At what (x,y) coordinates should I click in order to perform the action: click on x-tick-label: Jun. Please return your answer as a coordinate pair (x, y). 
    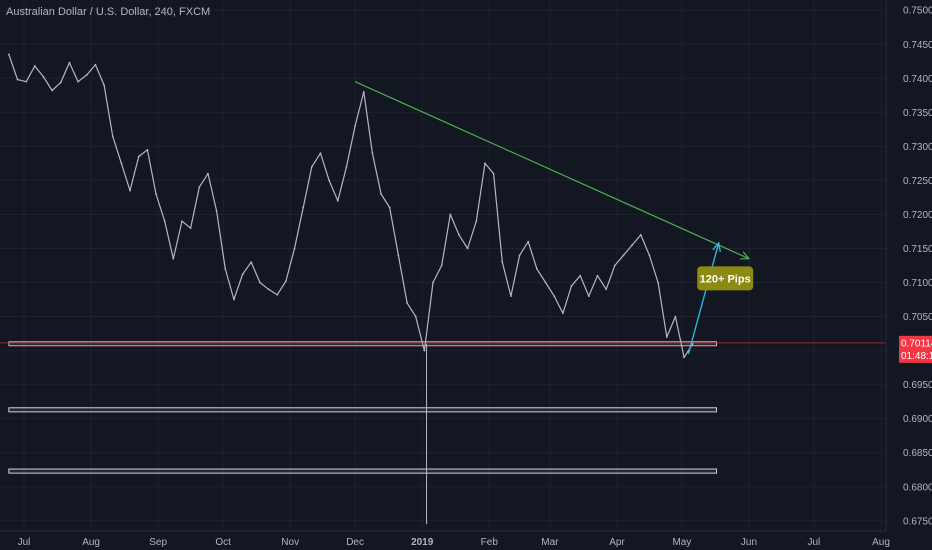
    Looking at the image, I should click on (749, 542).